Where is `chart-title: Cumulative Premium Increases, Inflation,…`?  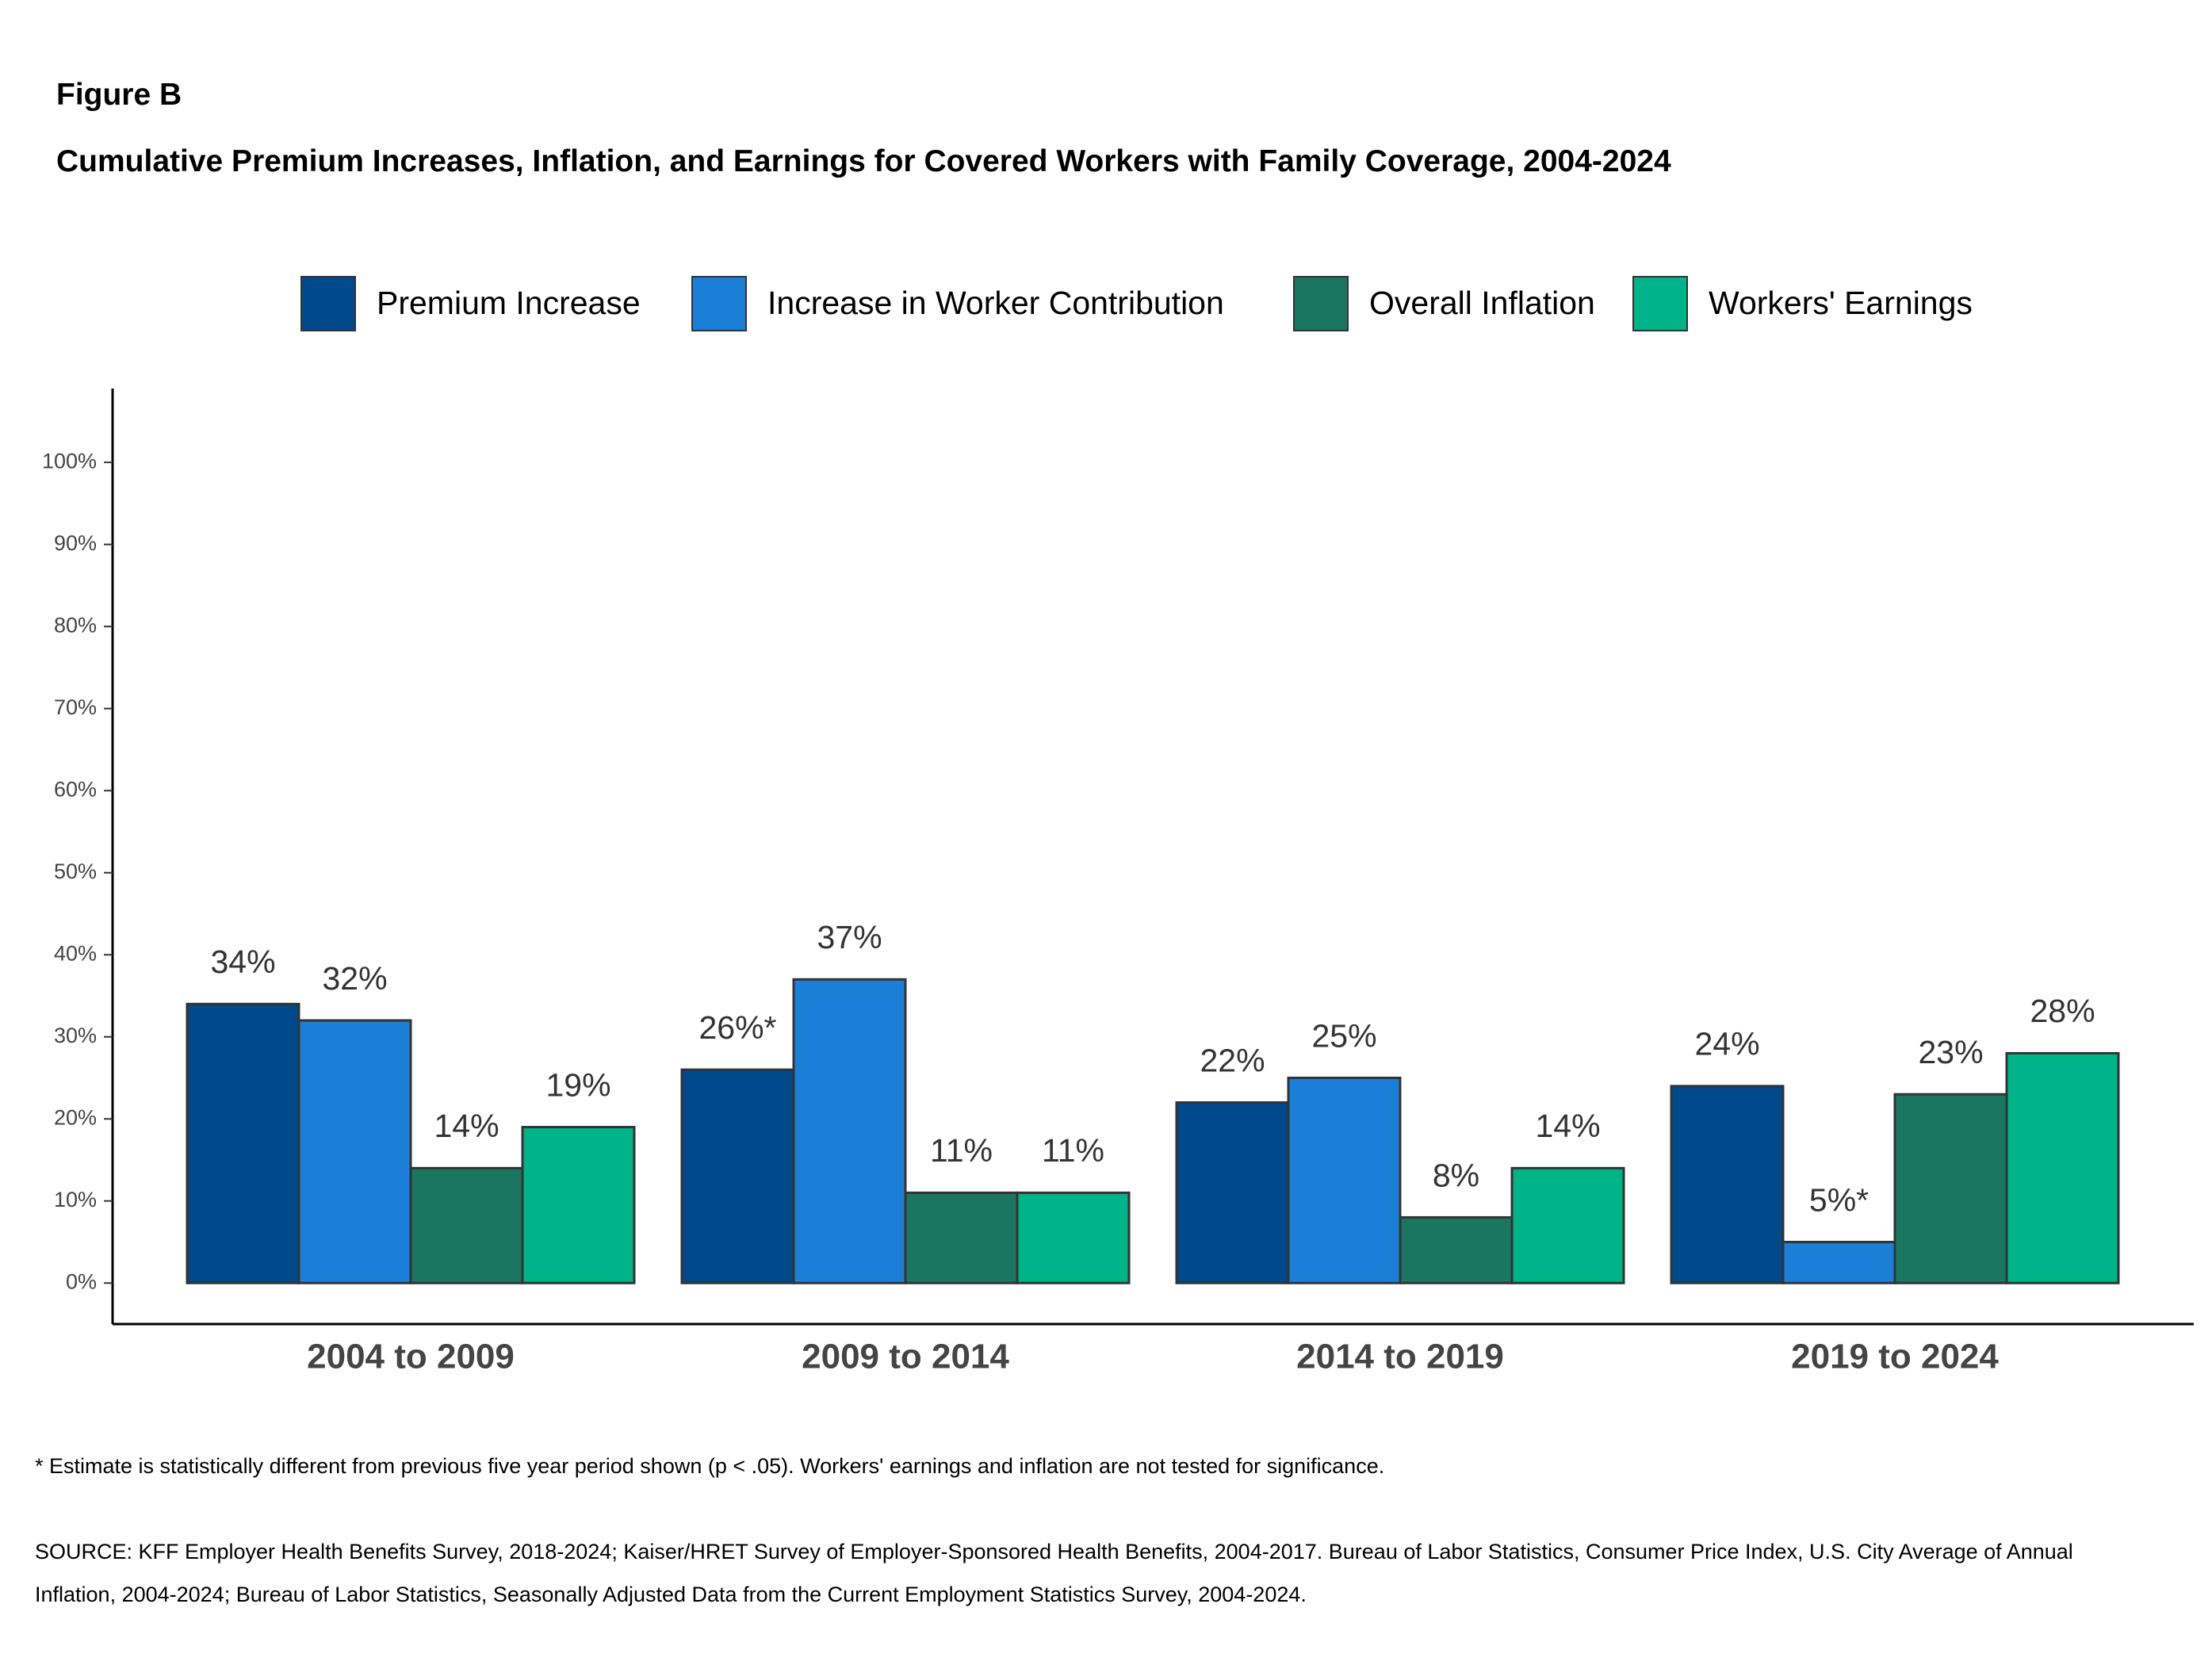 chart-title: Cumulative Premium Increases, Inflation,… is located at coordinates (863, 161).